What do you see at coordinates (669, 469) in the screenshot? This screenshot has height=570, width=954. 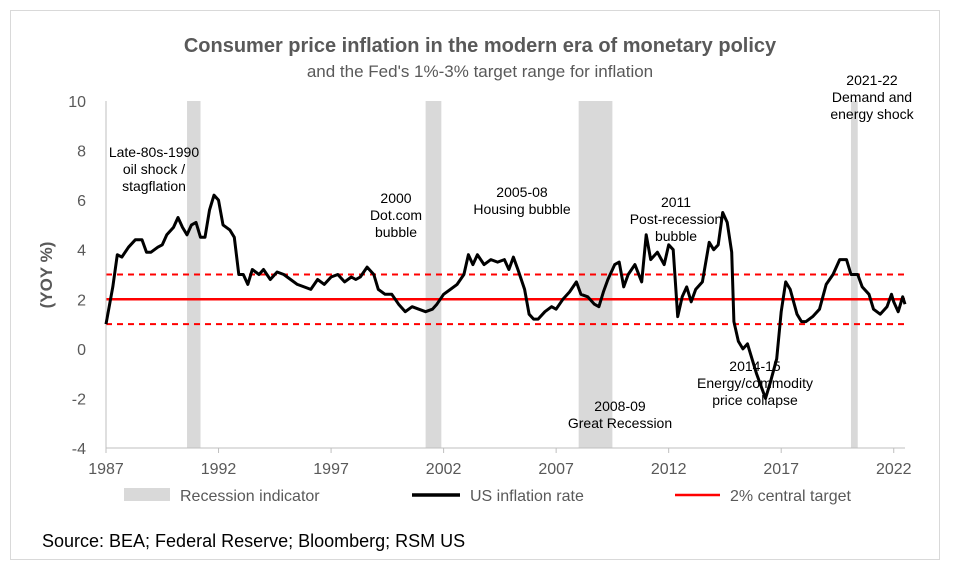 I see `x-tick-label: 2012` at bounding box center [669, 469].